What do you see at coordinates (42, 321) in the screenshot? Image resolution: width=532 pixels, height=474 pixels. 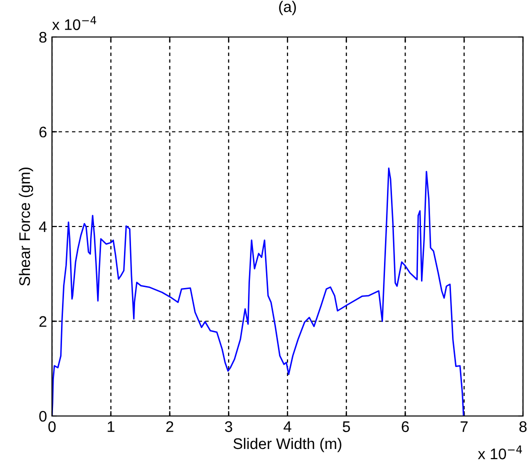 I see `y-tick-label: 2` at bounding box center [42, 321].